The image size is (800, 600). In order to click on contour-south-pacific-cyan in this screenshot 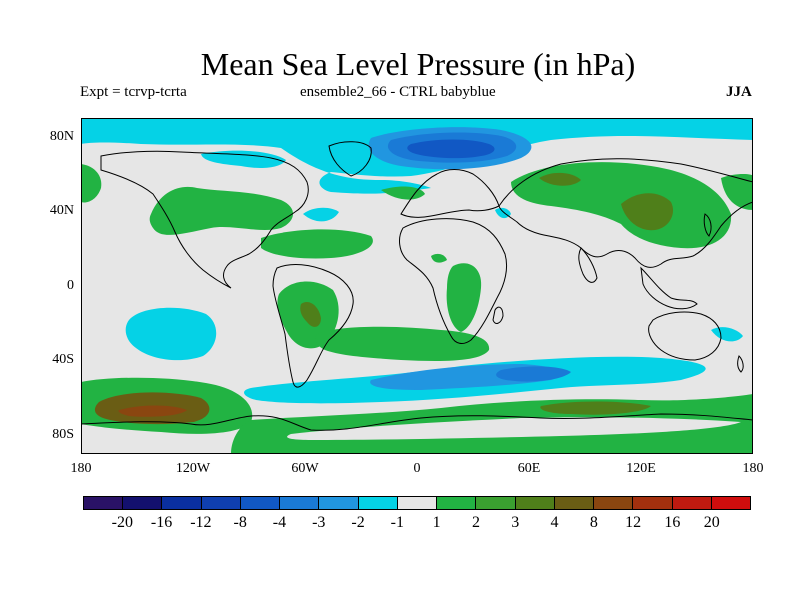, I will do `click(171, 334)`.